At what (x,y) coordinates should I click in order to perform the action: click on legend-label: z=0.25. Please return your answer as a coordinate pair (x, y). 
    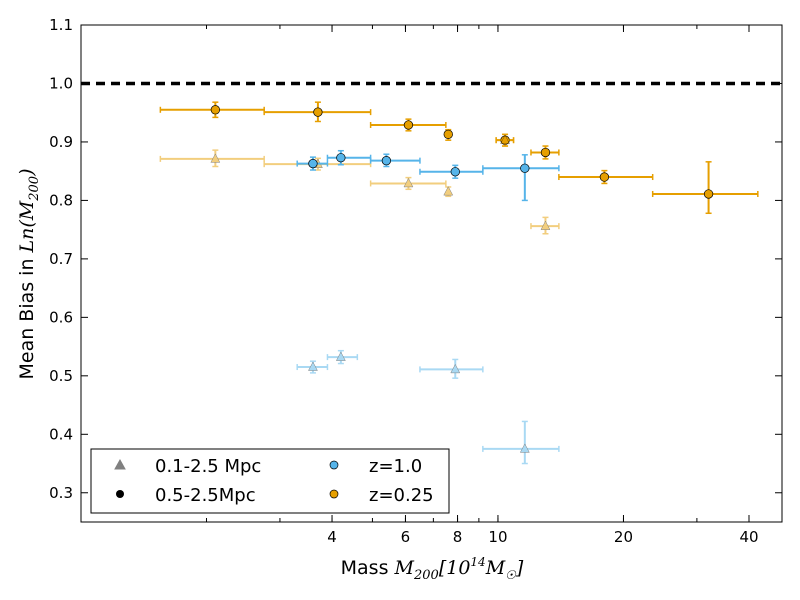
    Looking at the image, I should click on (401, 495).